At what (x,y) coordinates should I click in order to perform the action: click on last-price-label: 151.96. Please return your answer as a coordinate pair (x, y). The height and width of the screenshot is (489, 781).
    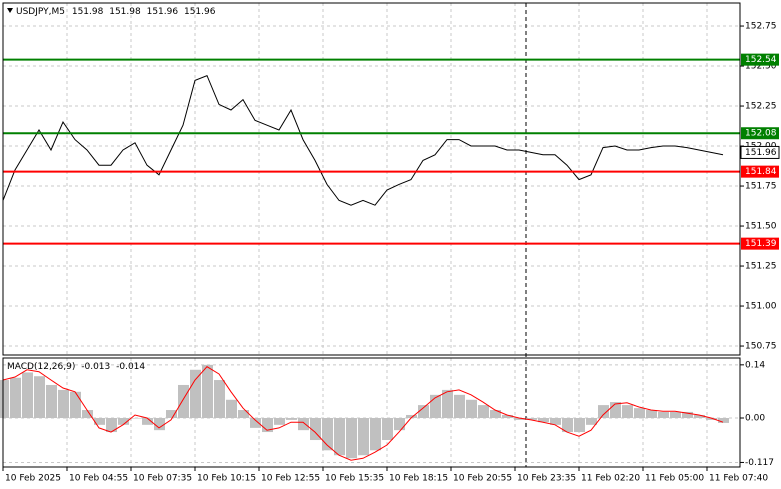
    Looking at the image, I should click on (761, 153).